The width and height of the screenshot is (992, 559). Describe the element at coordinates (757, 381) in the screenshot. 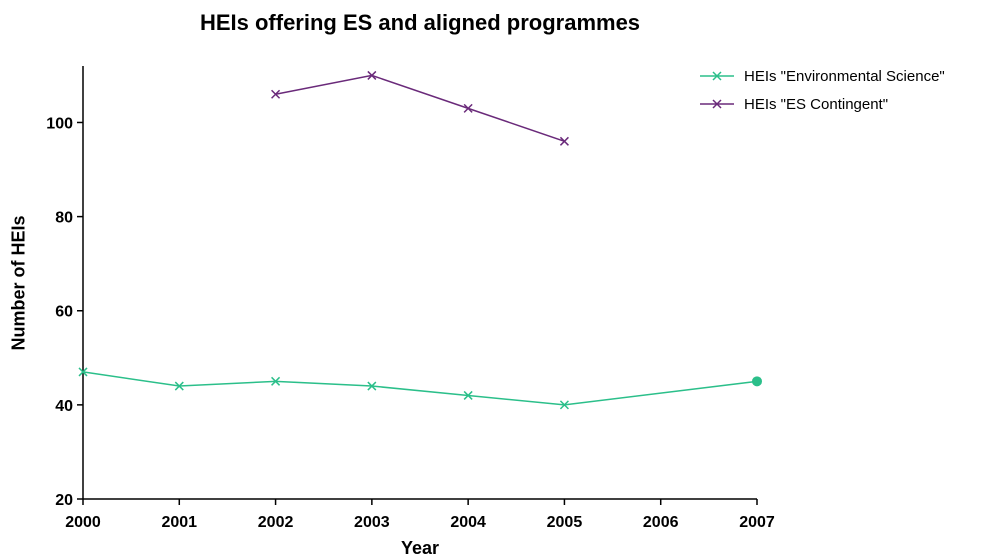

I see `data-point-circle` at that location.